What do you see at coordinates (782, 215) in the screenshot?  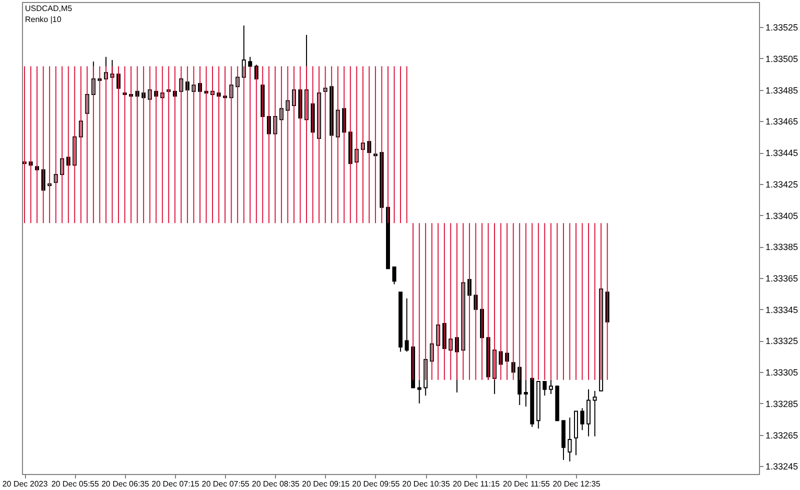 I see `y-tick-label: 1.33405` at bounding box center [782, 215].